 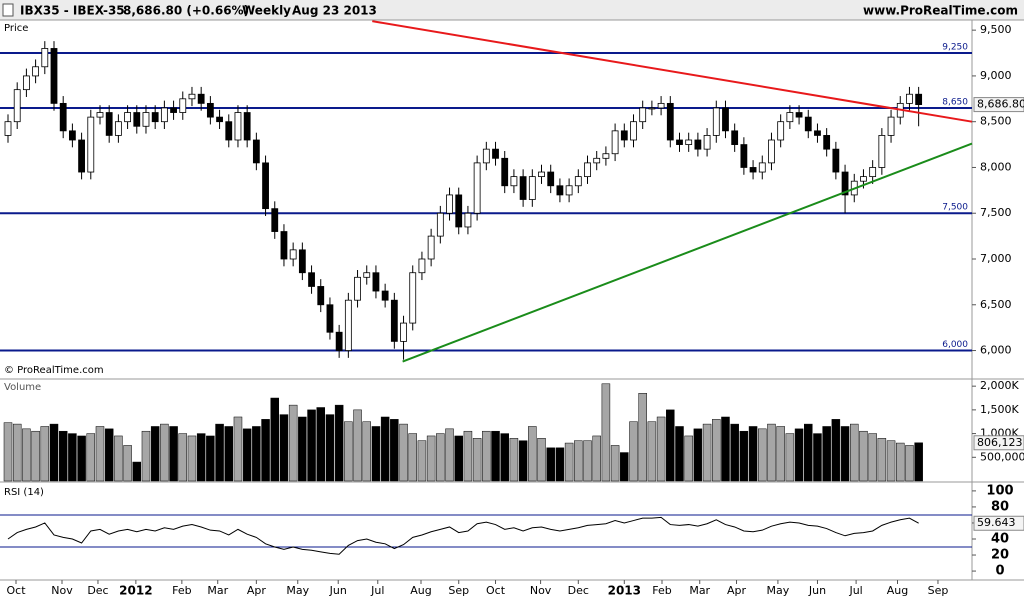 I want to click on y-tick-label: 20, so click(x=1000, y=555).